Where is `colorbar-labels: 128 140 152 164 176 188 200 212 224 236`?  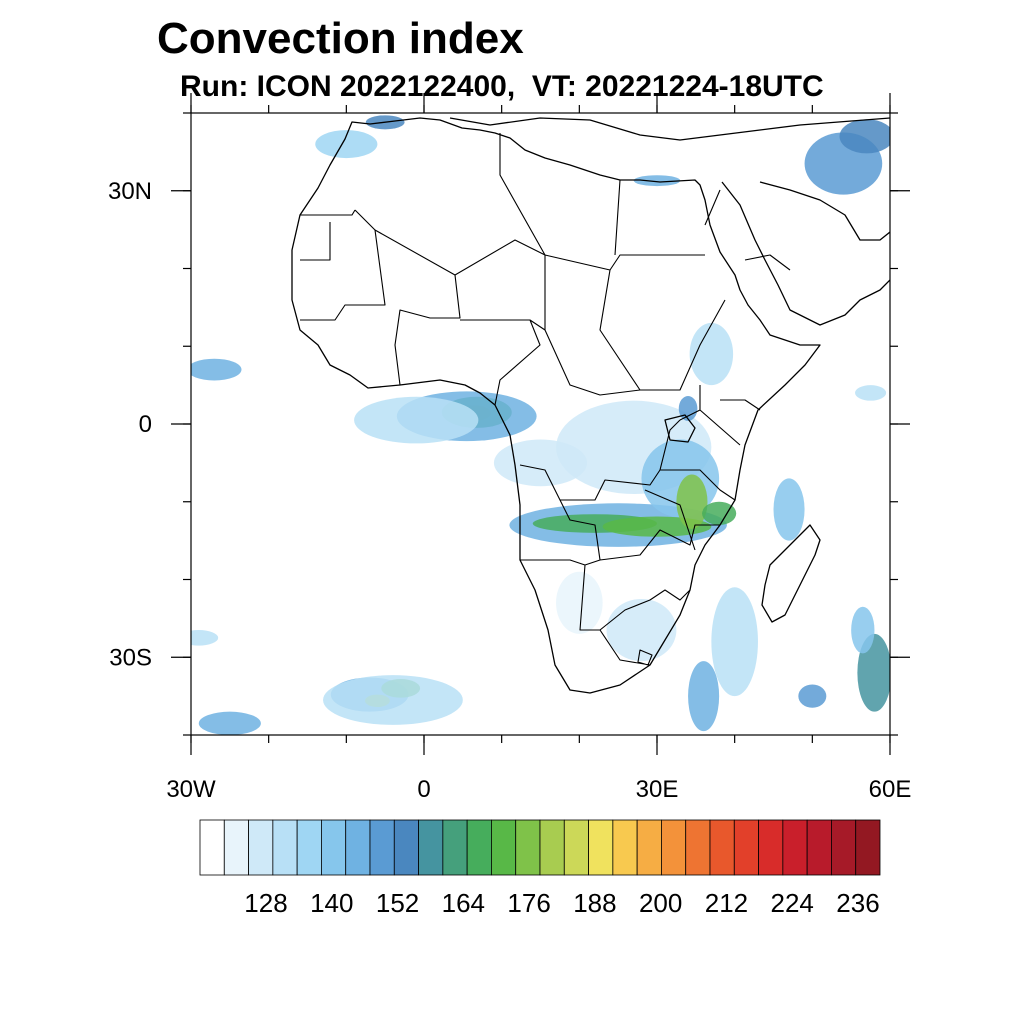 colorbar-labels: 128 140 152 164 176 188 200 212 224 236 is located at coordinates (561, 903).